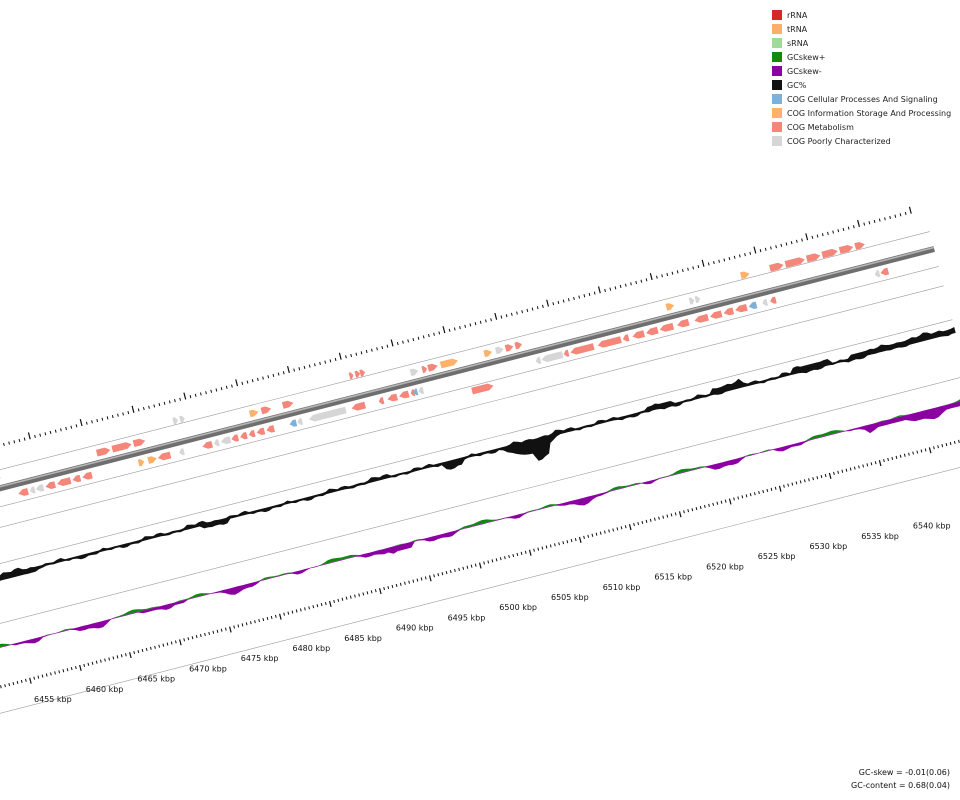 Image resolution: width=960 pixels, height=800 pixels. Describe the element at coordinates (861, 99) in the screenshot. I see `legend-item-cog-cellular: COG Cellular Processes And Signaling` at that location.